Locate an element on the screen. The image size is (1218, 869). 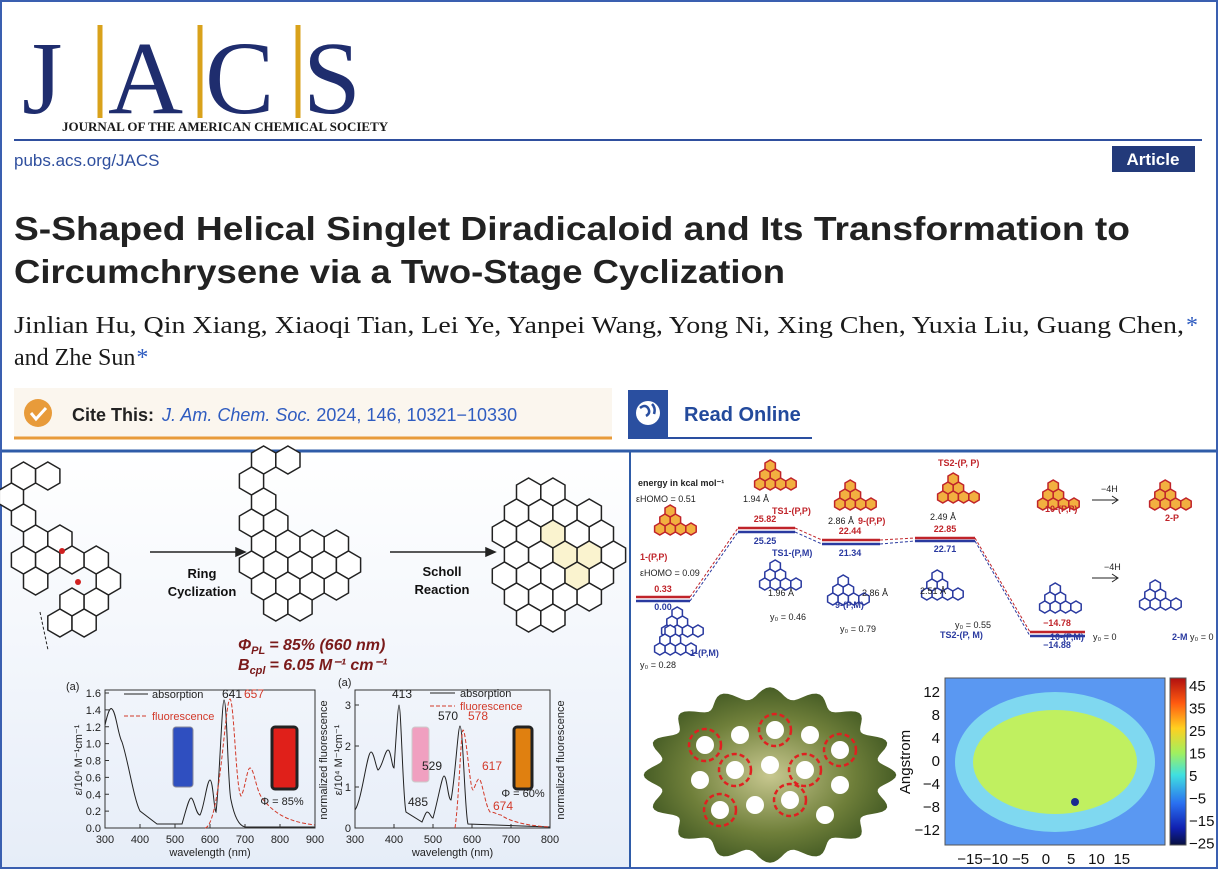
journal-name: JOURNAL OF THE AMERICAN CHEMICAL SOCIETY is located at coordinates (225, 126).